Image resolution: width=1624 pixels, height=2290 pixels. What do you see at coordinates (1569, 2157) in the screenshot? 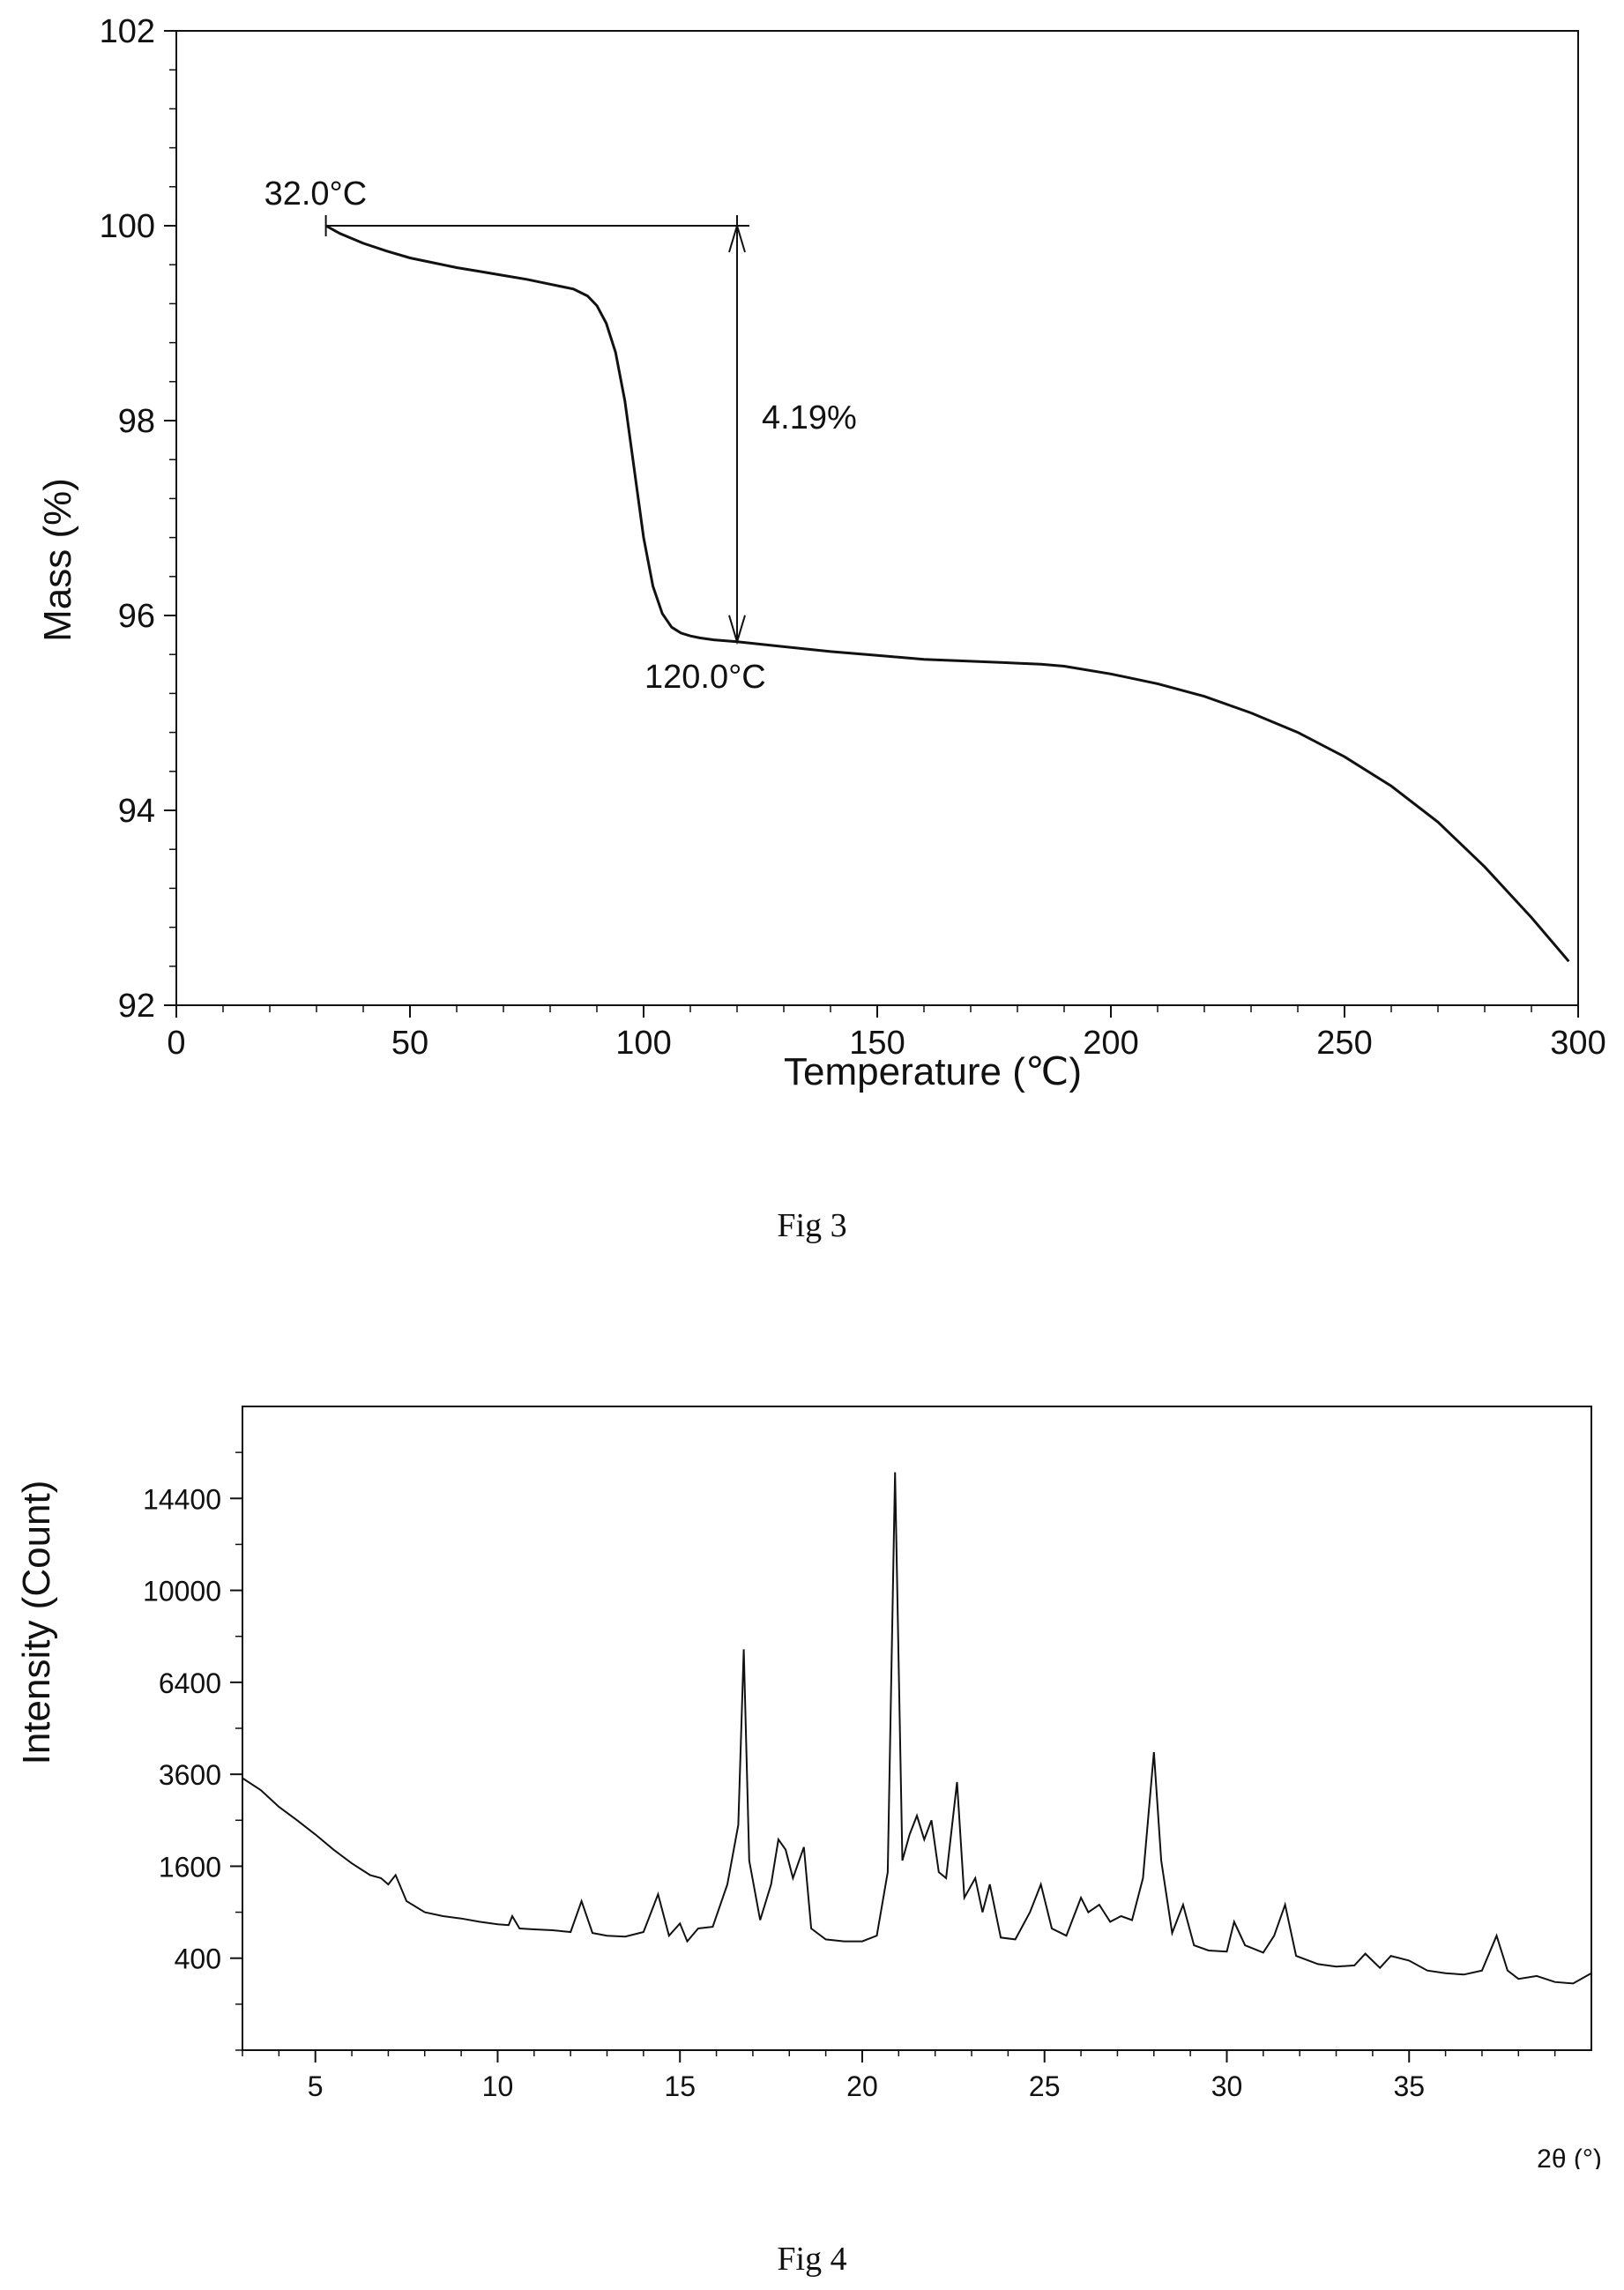
I see `xrd-x-axis-label: 2θ (°)` at bounding box center [1569, 2157].